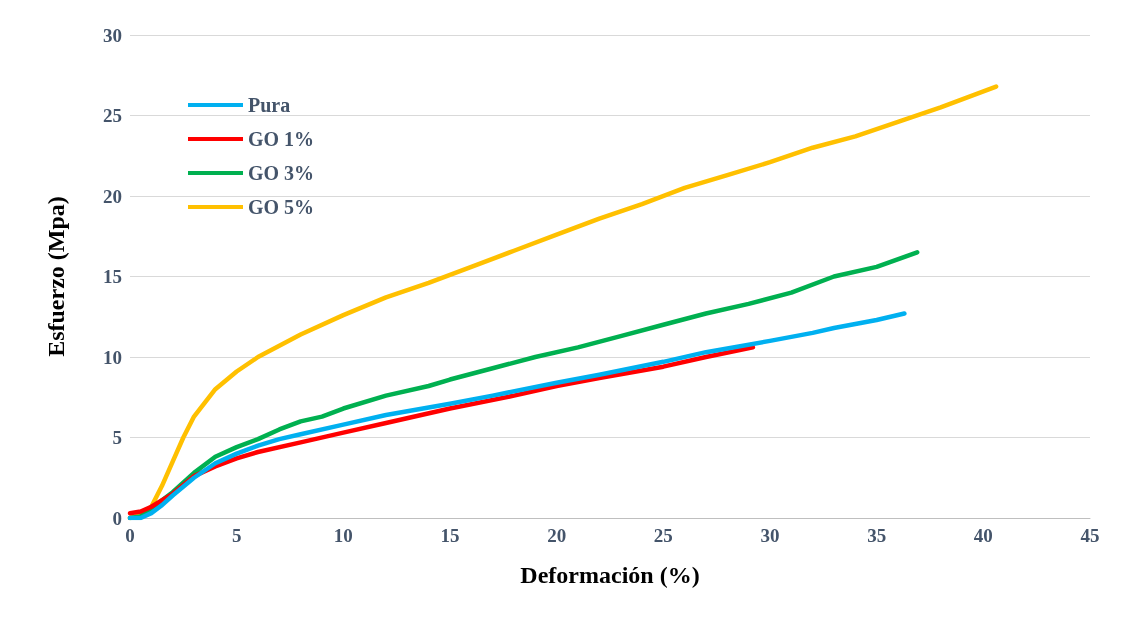  Describe the element at coordinates (117, 437) in the screenshot. I see `y-tick-label: 5` at that location.